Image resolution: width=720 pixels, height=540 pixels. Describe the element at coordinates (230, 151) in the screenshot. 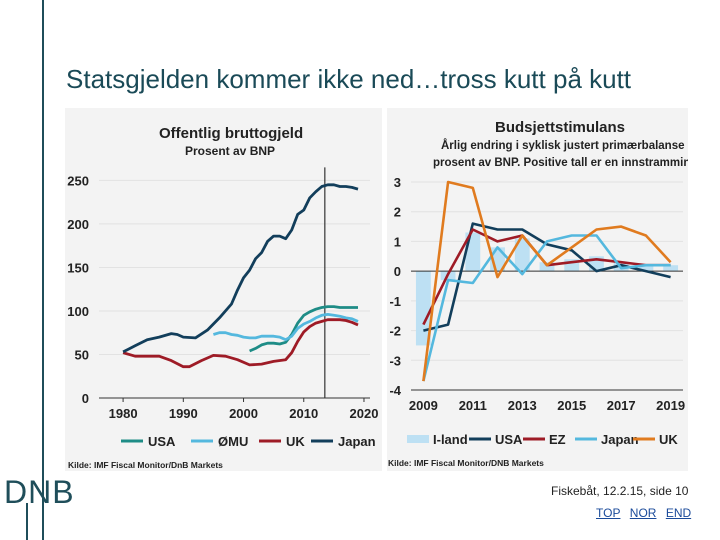

I see `chart-subtitle: Prosent av BNP` at that location.